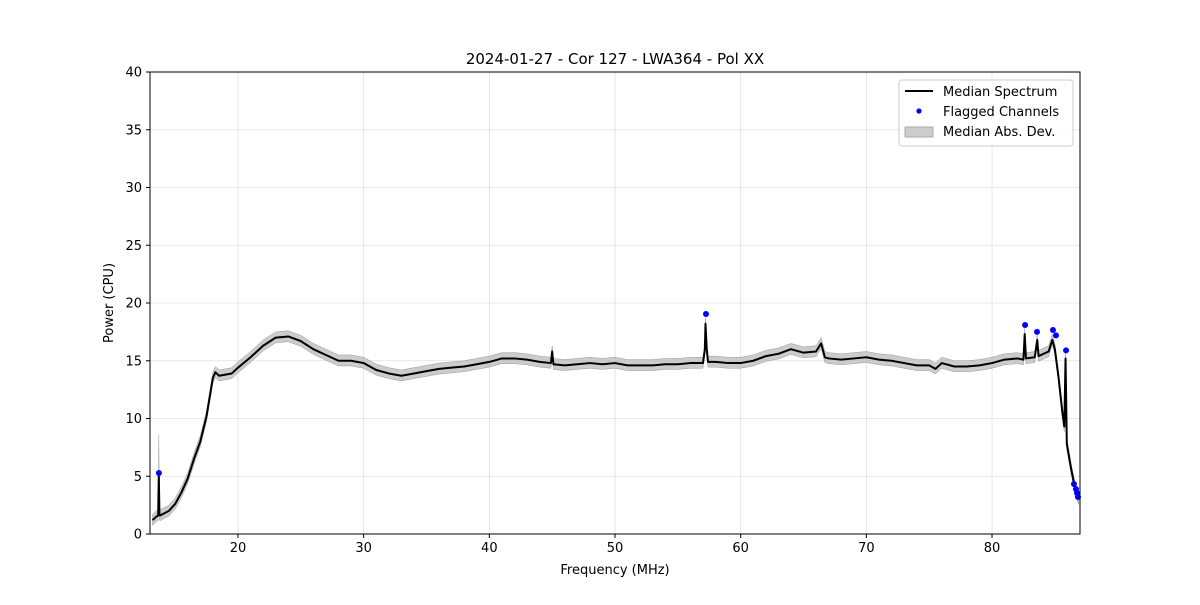 The width and height of the screenshot is (1200, 605). What do you see at coordinates (109, 303) in the screenshot?
I see `y-axis-label: Power (CPU)` at bounding box center [109, 303].